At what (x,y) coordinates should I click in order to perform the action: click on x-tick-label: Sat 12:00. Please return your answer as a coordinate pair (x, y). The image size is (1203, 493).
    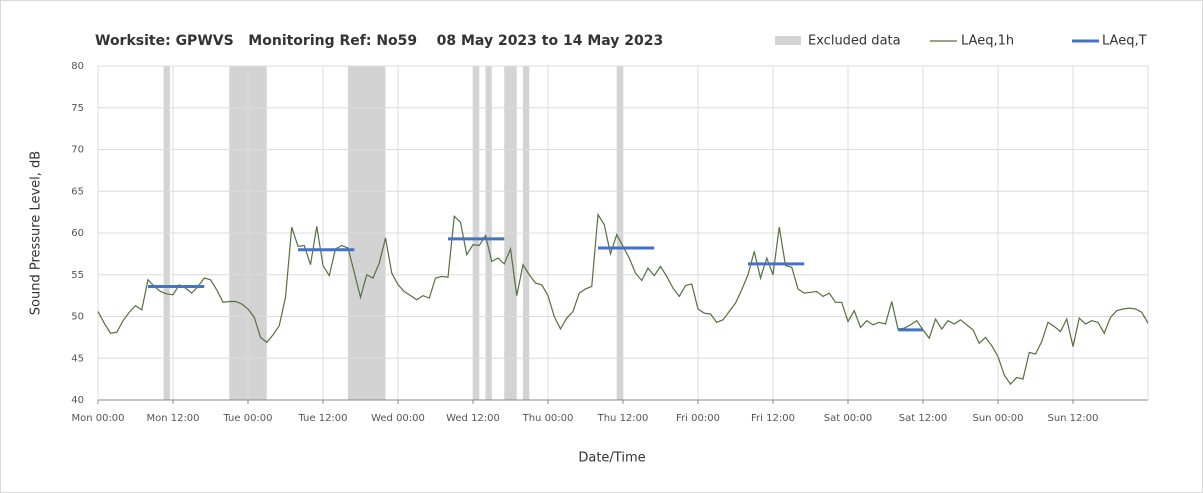
    Looking at the image, I should click on (923, 418).